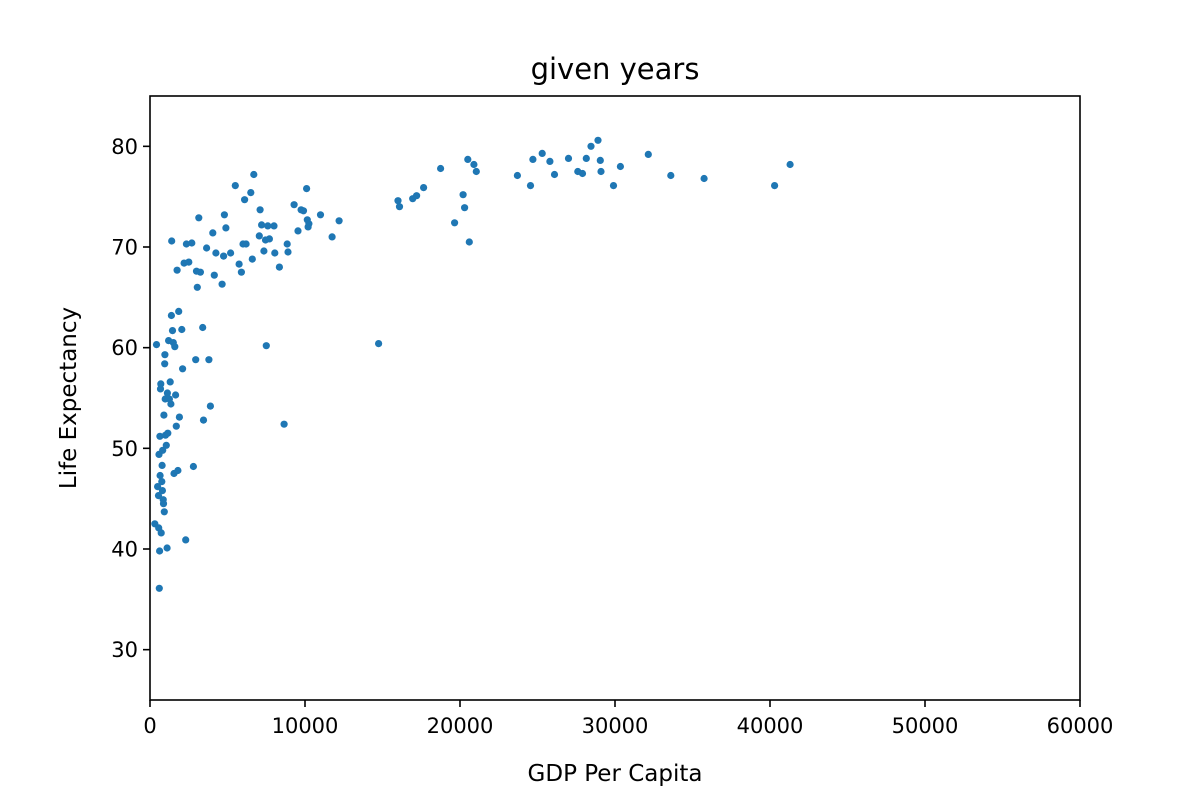  What do you see at coordinates (615, 774) in the screenshot?
I see `x-axis-label: GDP Per Capita` at bounding box center [615, 774].